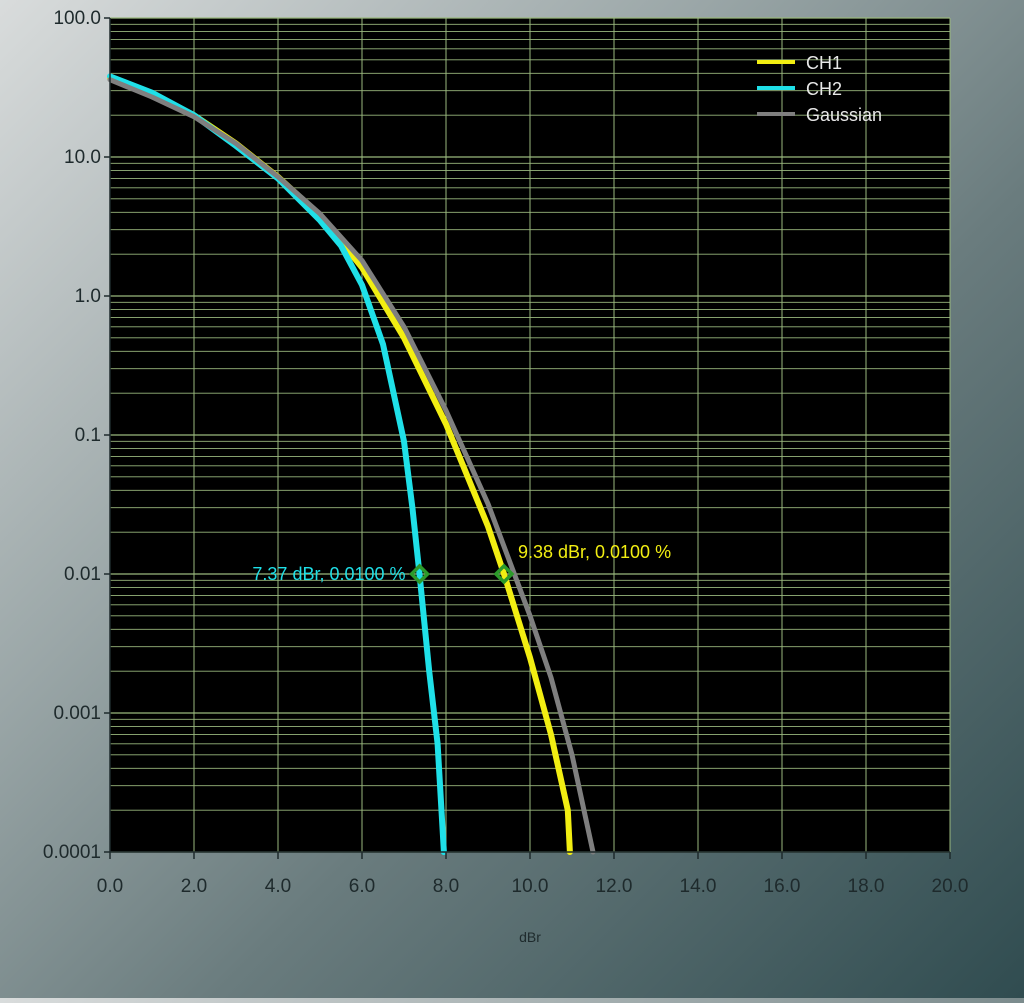  Describe the element at coordinates (88, 435) in the screenshot. I see `y-tick-label: 0.1` at that location.